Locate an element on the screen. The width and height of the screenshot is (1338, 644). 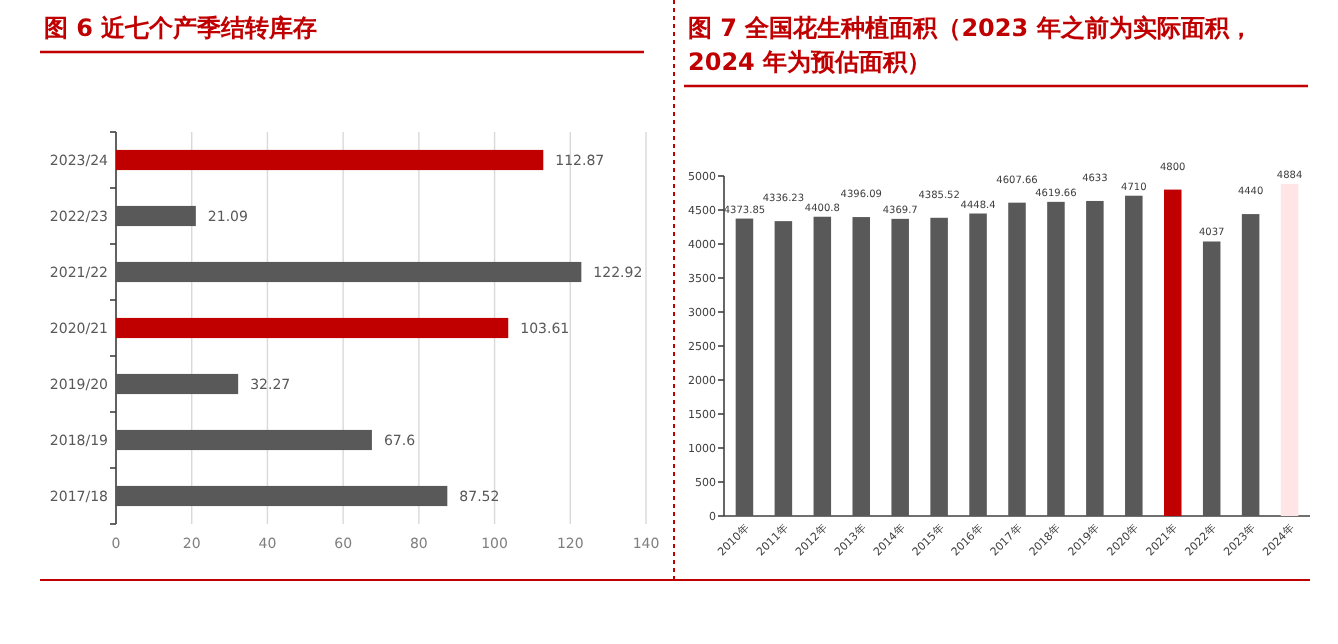
chart-title: 图 6 近七个产季结转库存 is located at coordinates (181, 28).